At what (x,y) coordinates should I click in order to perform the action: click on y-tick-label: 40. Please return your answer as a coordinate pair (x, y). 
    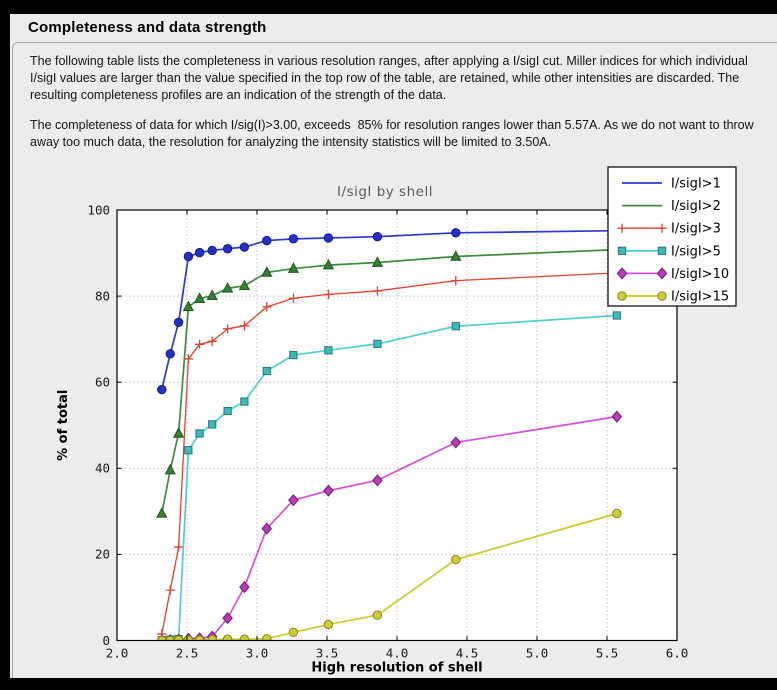
    Looking at the image, I should click on (102, 468).